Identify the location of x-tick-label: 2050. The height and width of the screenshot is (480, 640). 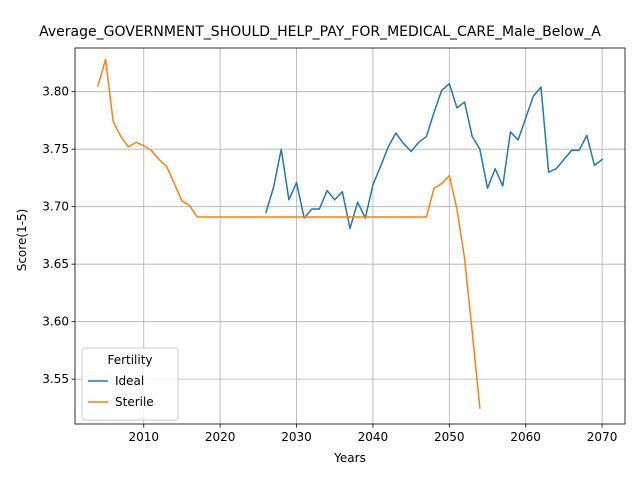
(449, 437).